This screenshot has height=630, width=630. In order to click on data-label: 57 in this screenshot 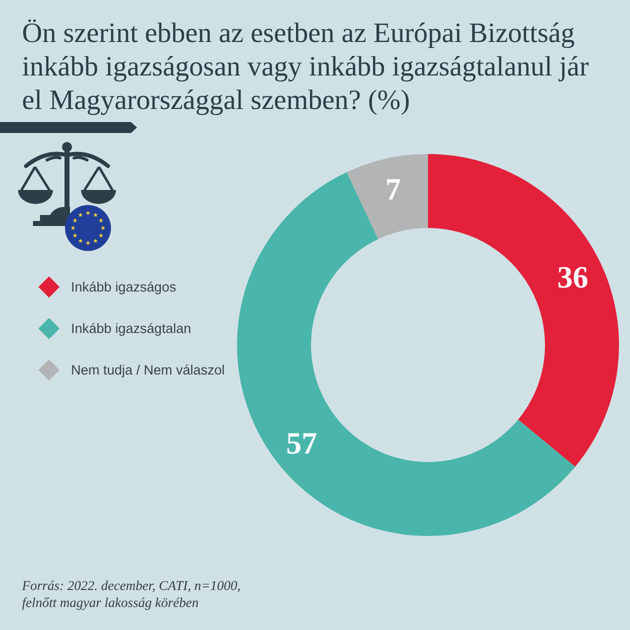, I will do `click(302, 443)`.